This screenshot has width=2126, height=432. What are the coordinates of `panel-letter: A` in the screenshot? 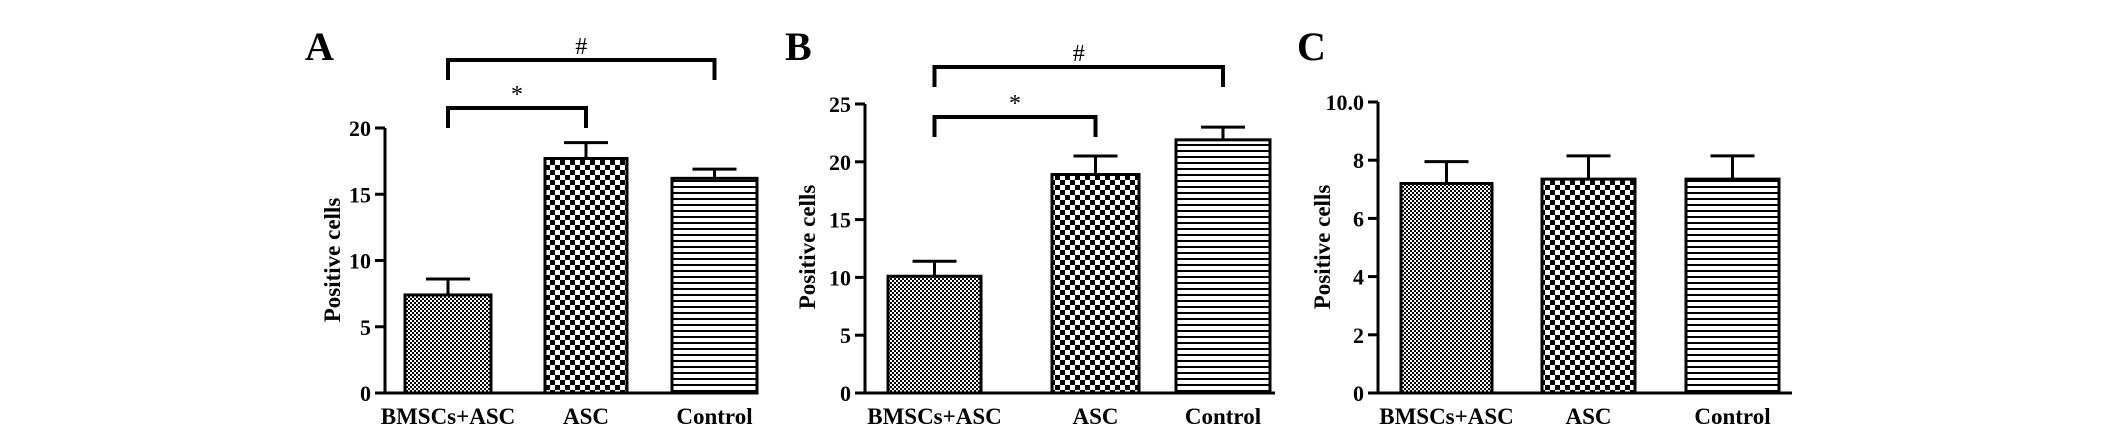 It's located at (319, 46).